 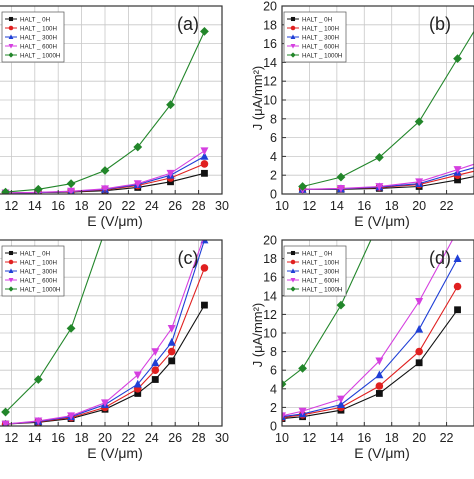 What do you see at coordinates (270, 315) in the screenshot?
I see `y-tick-label: 12` at bounding box center [270, 315].